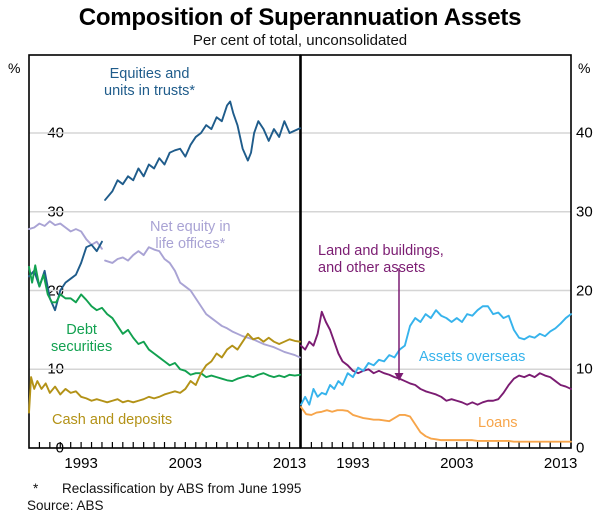 The image size is (600, 517). What do you see at coordinates (372, 268) in the screenshot?
I see `label-line: and other assets` at bounding box center [372, 268].